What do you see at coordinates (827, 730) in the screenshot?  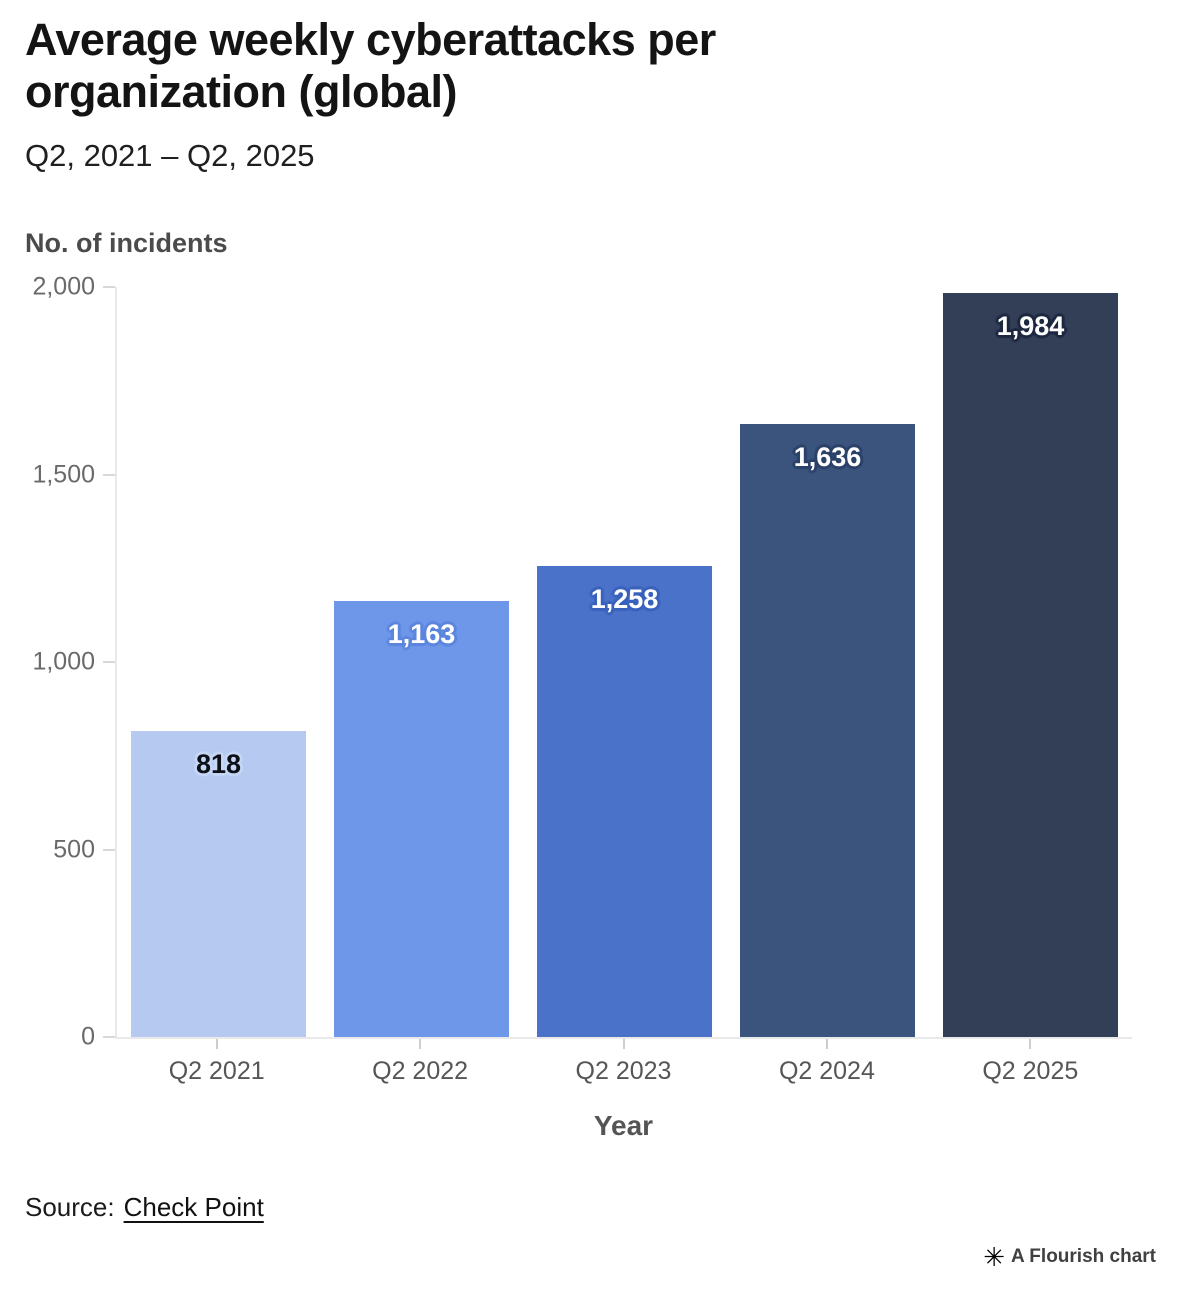 I see `bar-q2-2024: 1,636` at bounding box center [827, 730].